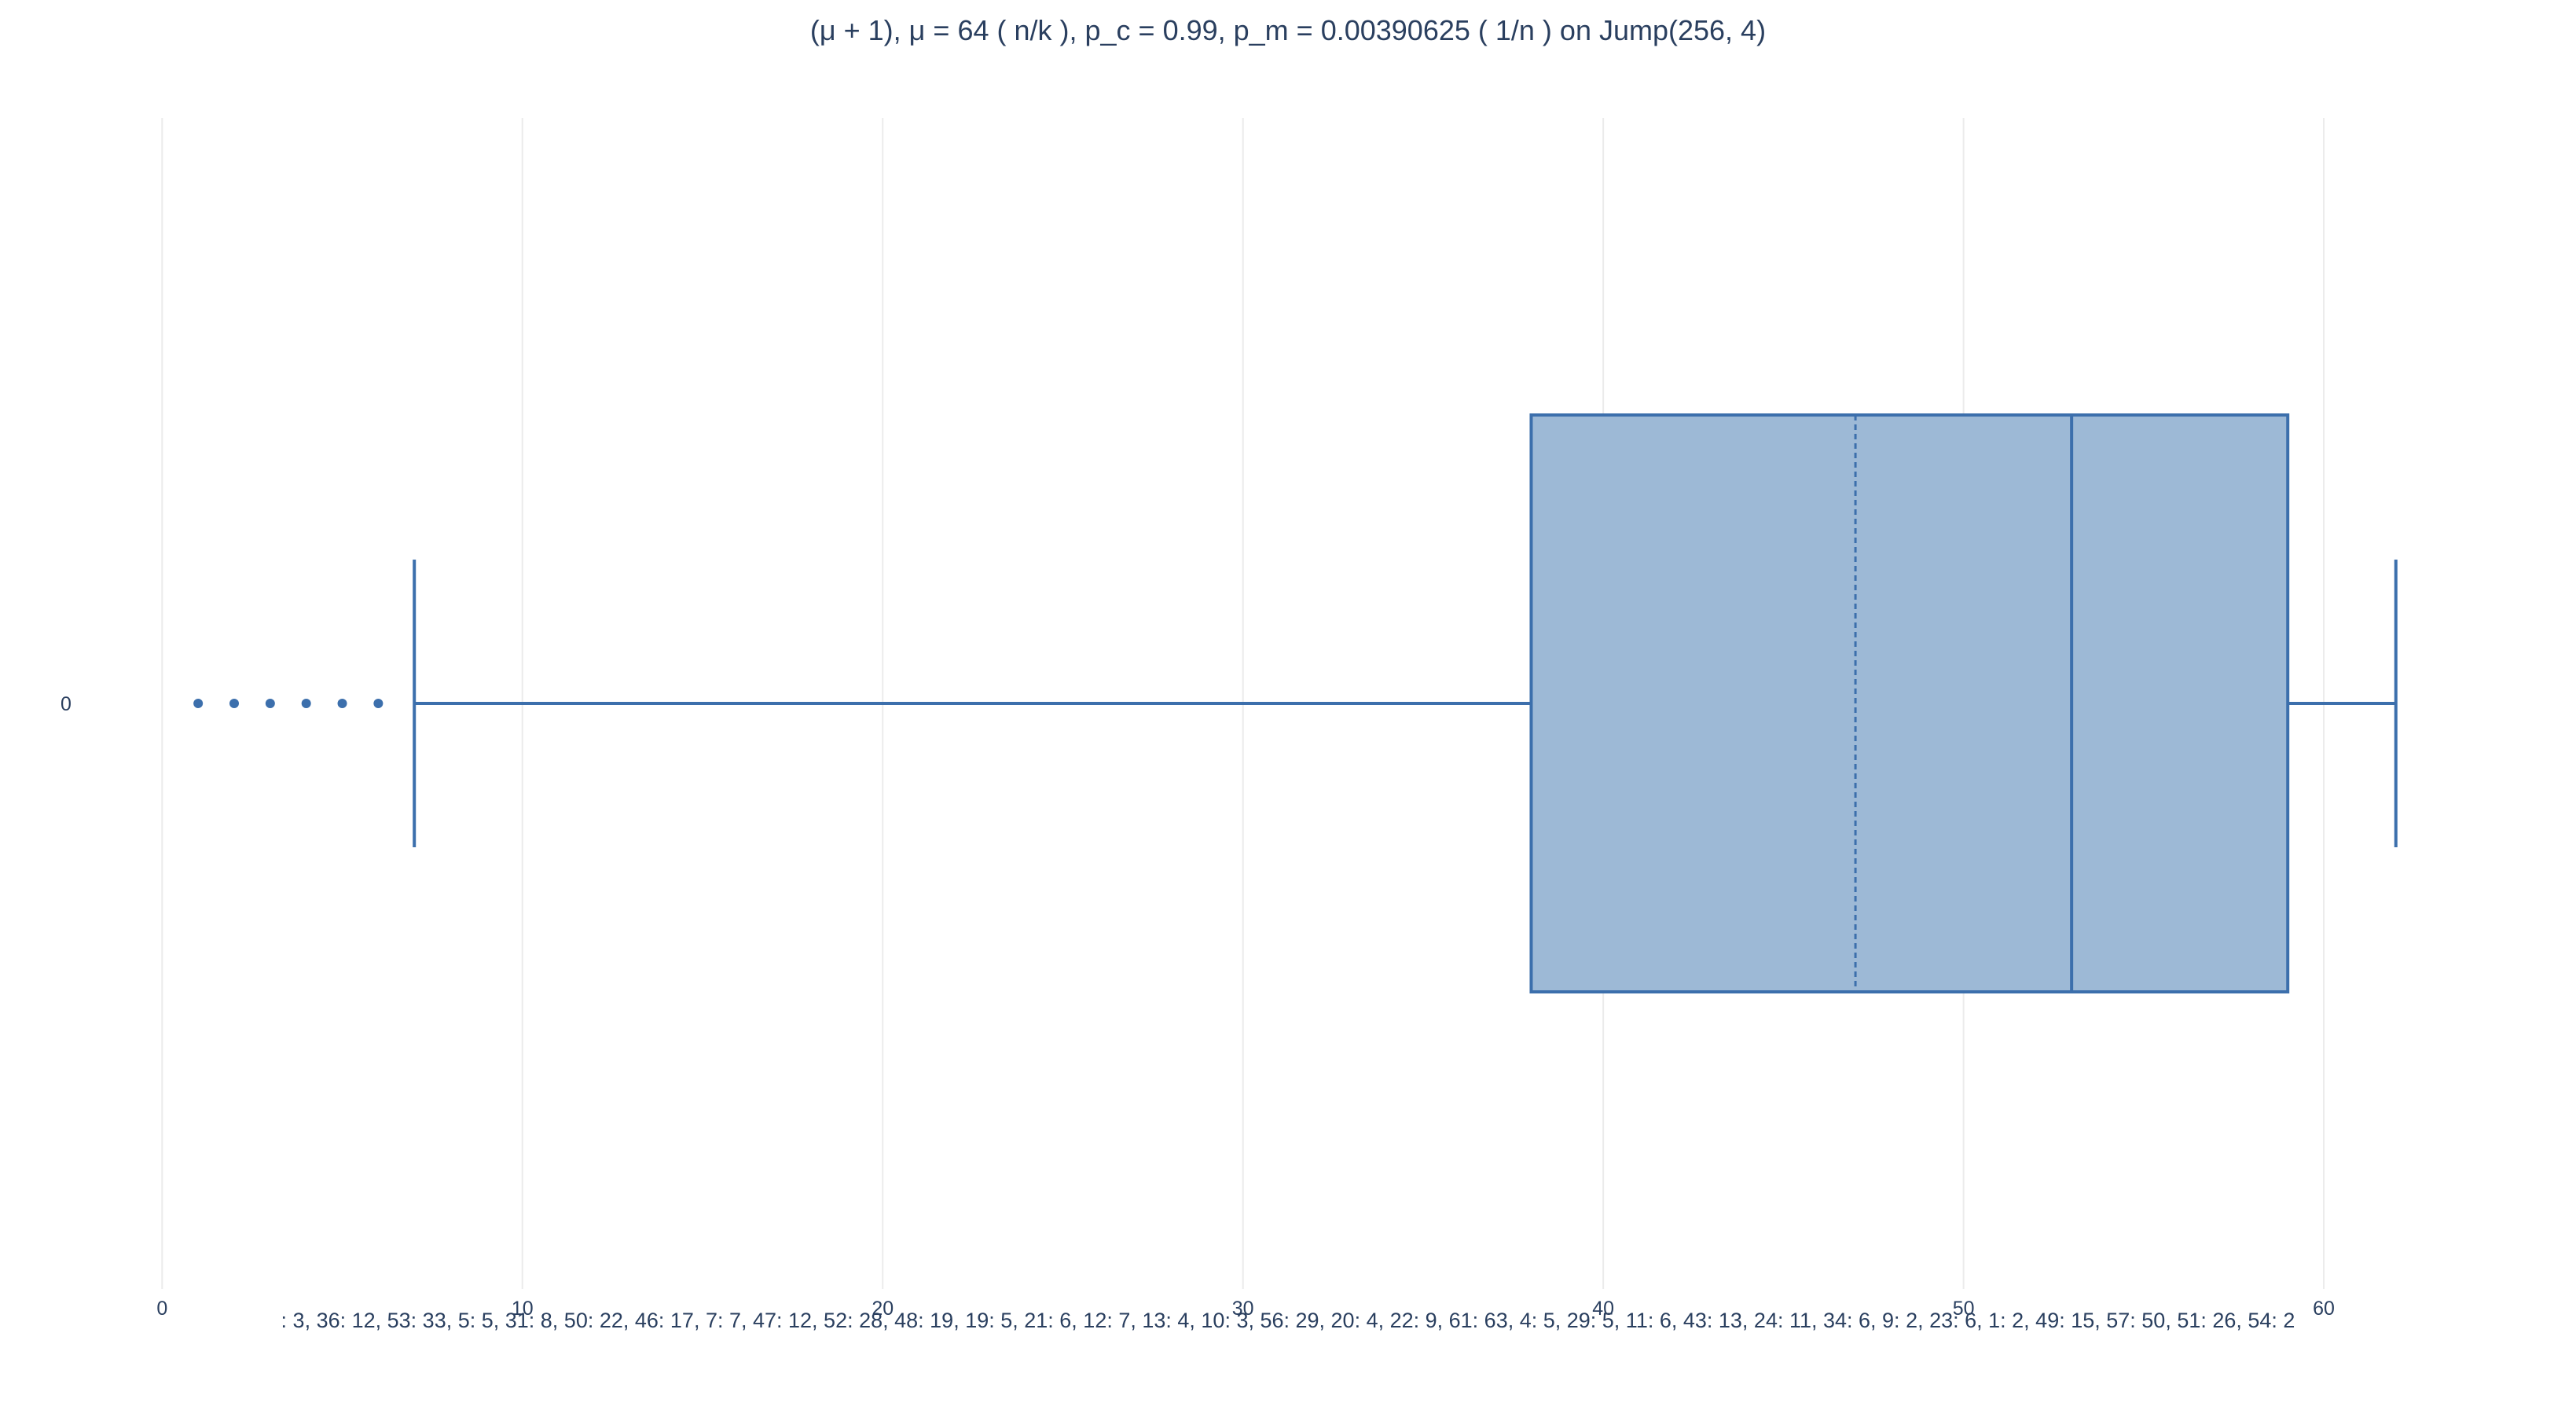  I want to click on x-tick-label: 60, so click(2324, 1309).